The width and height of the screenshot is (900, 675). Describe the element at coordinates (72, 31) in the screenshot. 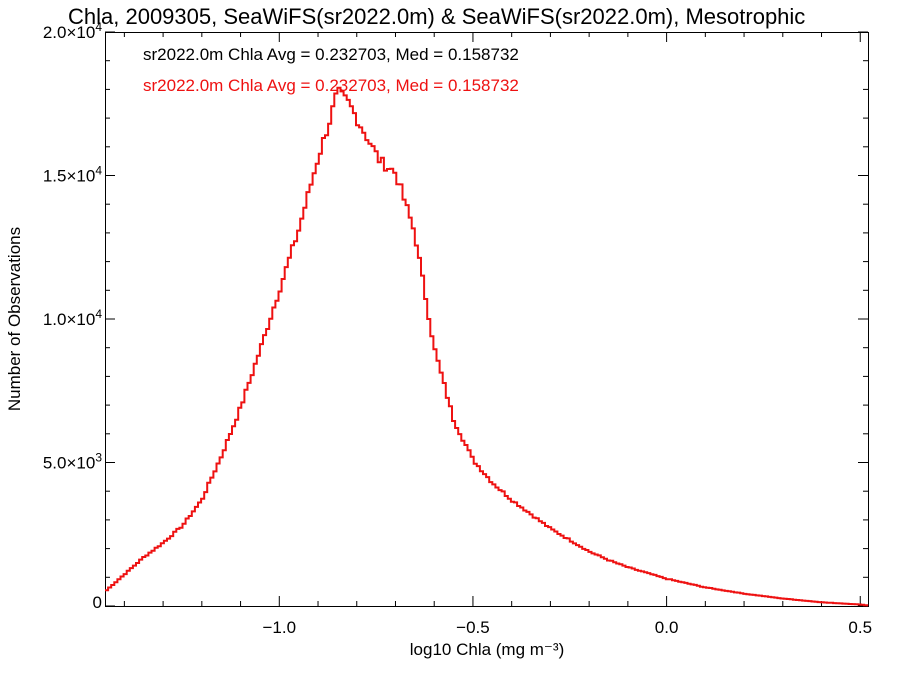

I see `y-tick-label: 2.0×10⁴` at that location.